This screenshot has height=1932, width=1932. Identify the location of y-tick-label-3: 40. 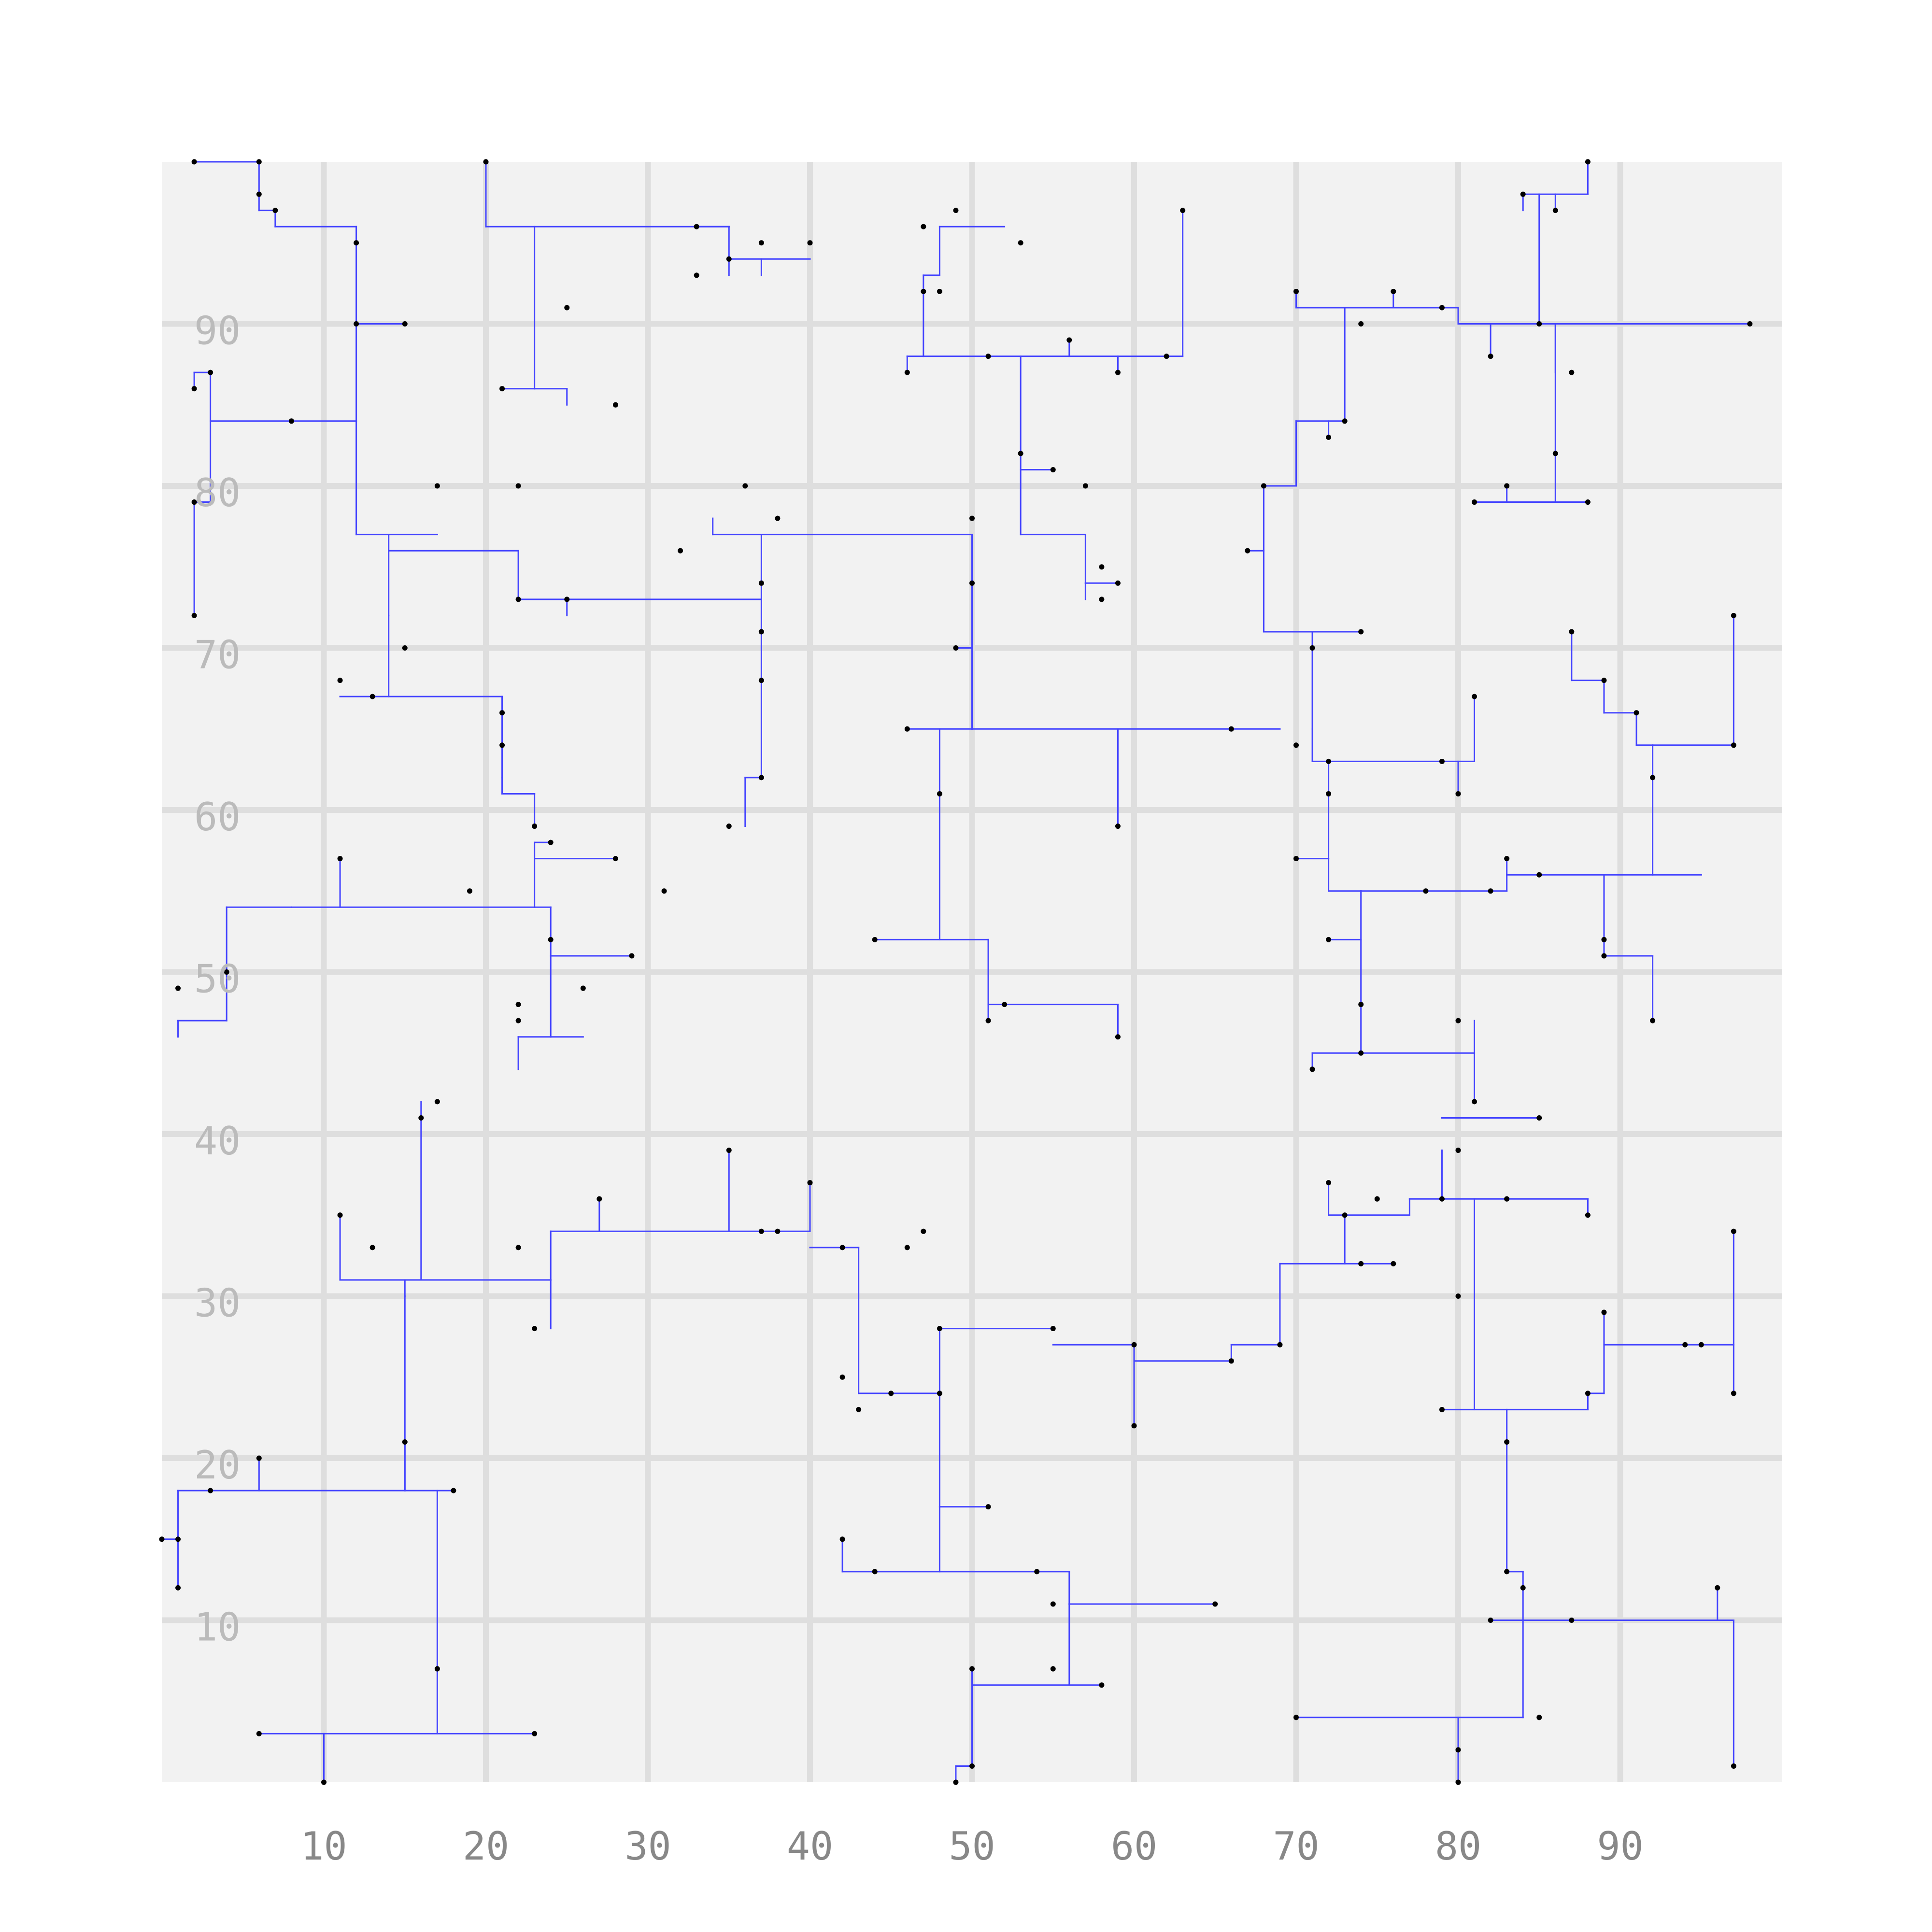
(217, 1141).